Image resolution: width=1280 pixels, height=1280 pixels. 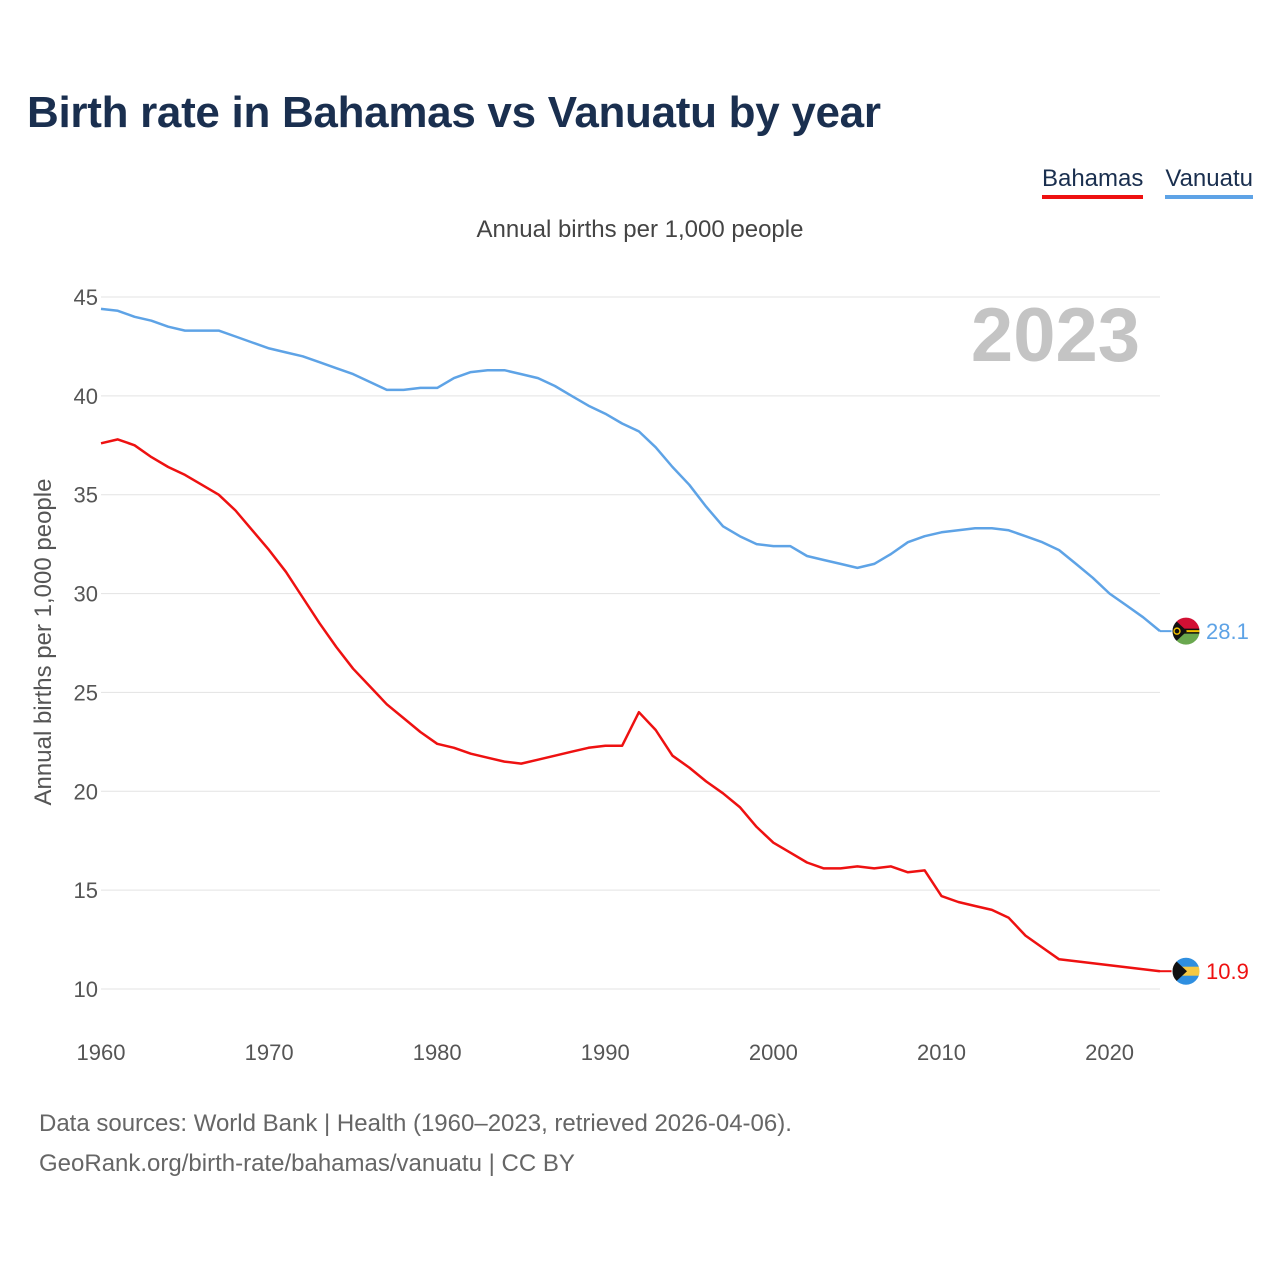 What do you see at coordinates (86, 791) in the screenshot?
I see `y-tick-label: 20` at bounding box center [86, 791].